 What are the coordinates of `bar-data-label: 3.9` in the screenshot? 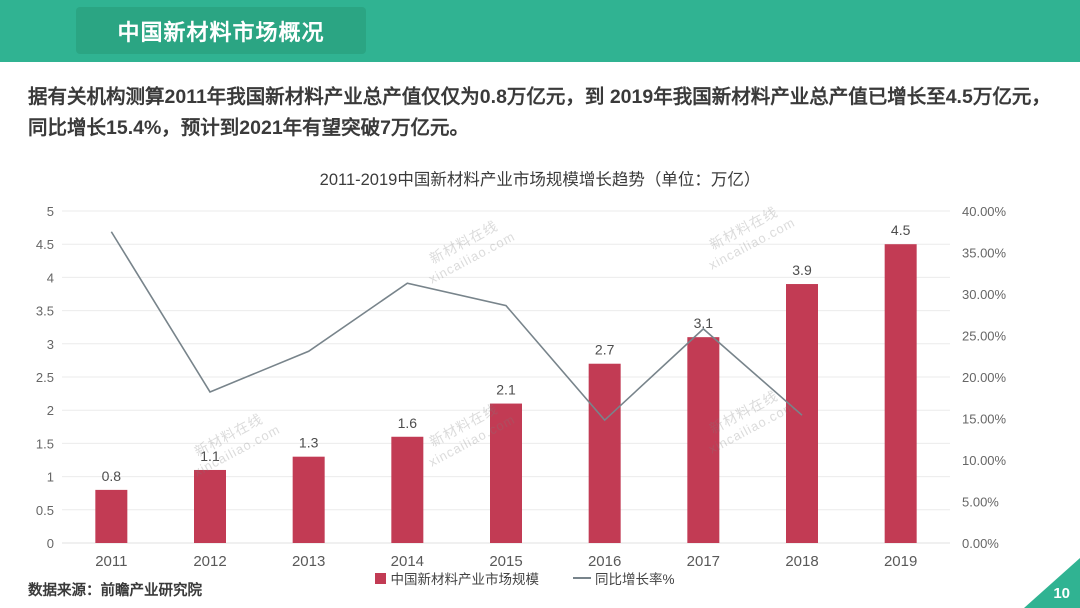 It's located at (802, 270).